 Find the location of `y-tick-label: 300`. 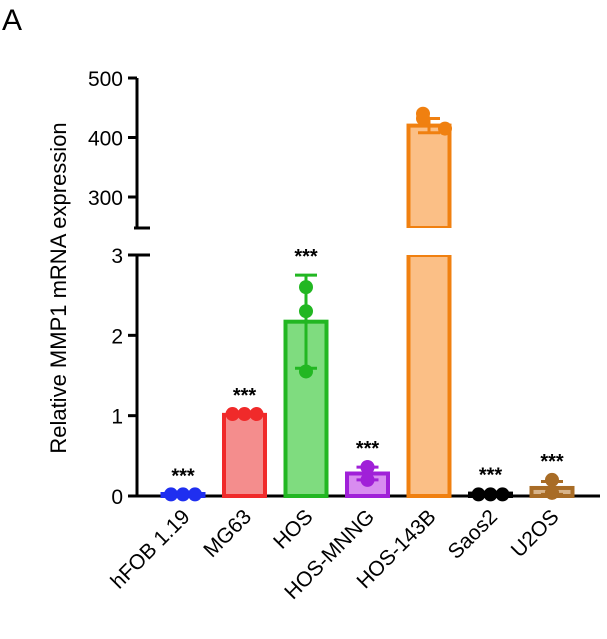

y-tick-label: 300 is located at coordinates (105, 198).